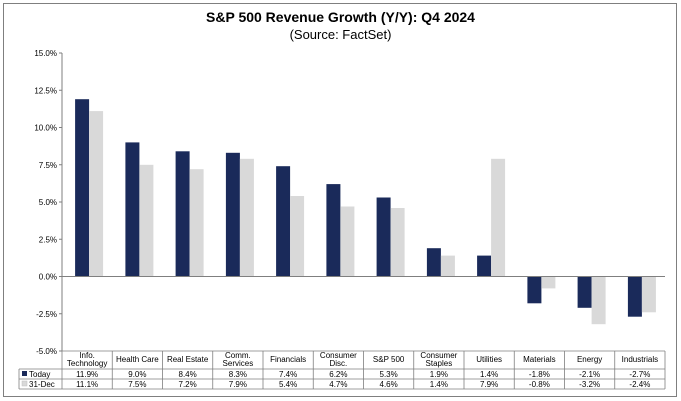 This screenshot has width=681, height=401. What do you see at coordinates (288, 374) in the screenshot?
I see `data-label: 7.4%` at bounding box center [288, 374].